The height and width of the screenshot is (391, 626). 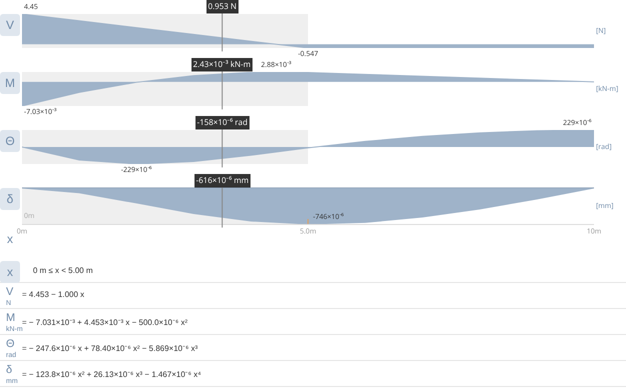 What do you see at coordinates (10, 199) in the screenshot?
I see `y-axis-title: δ` at bounding box center [10, 199].